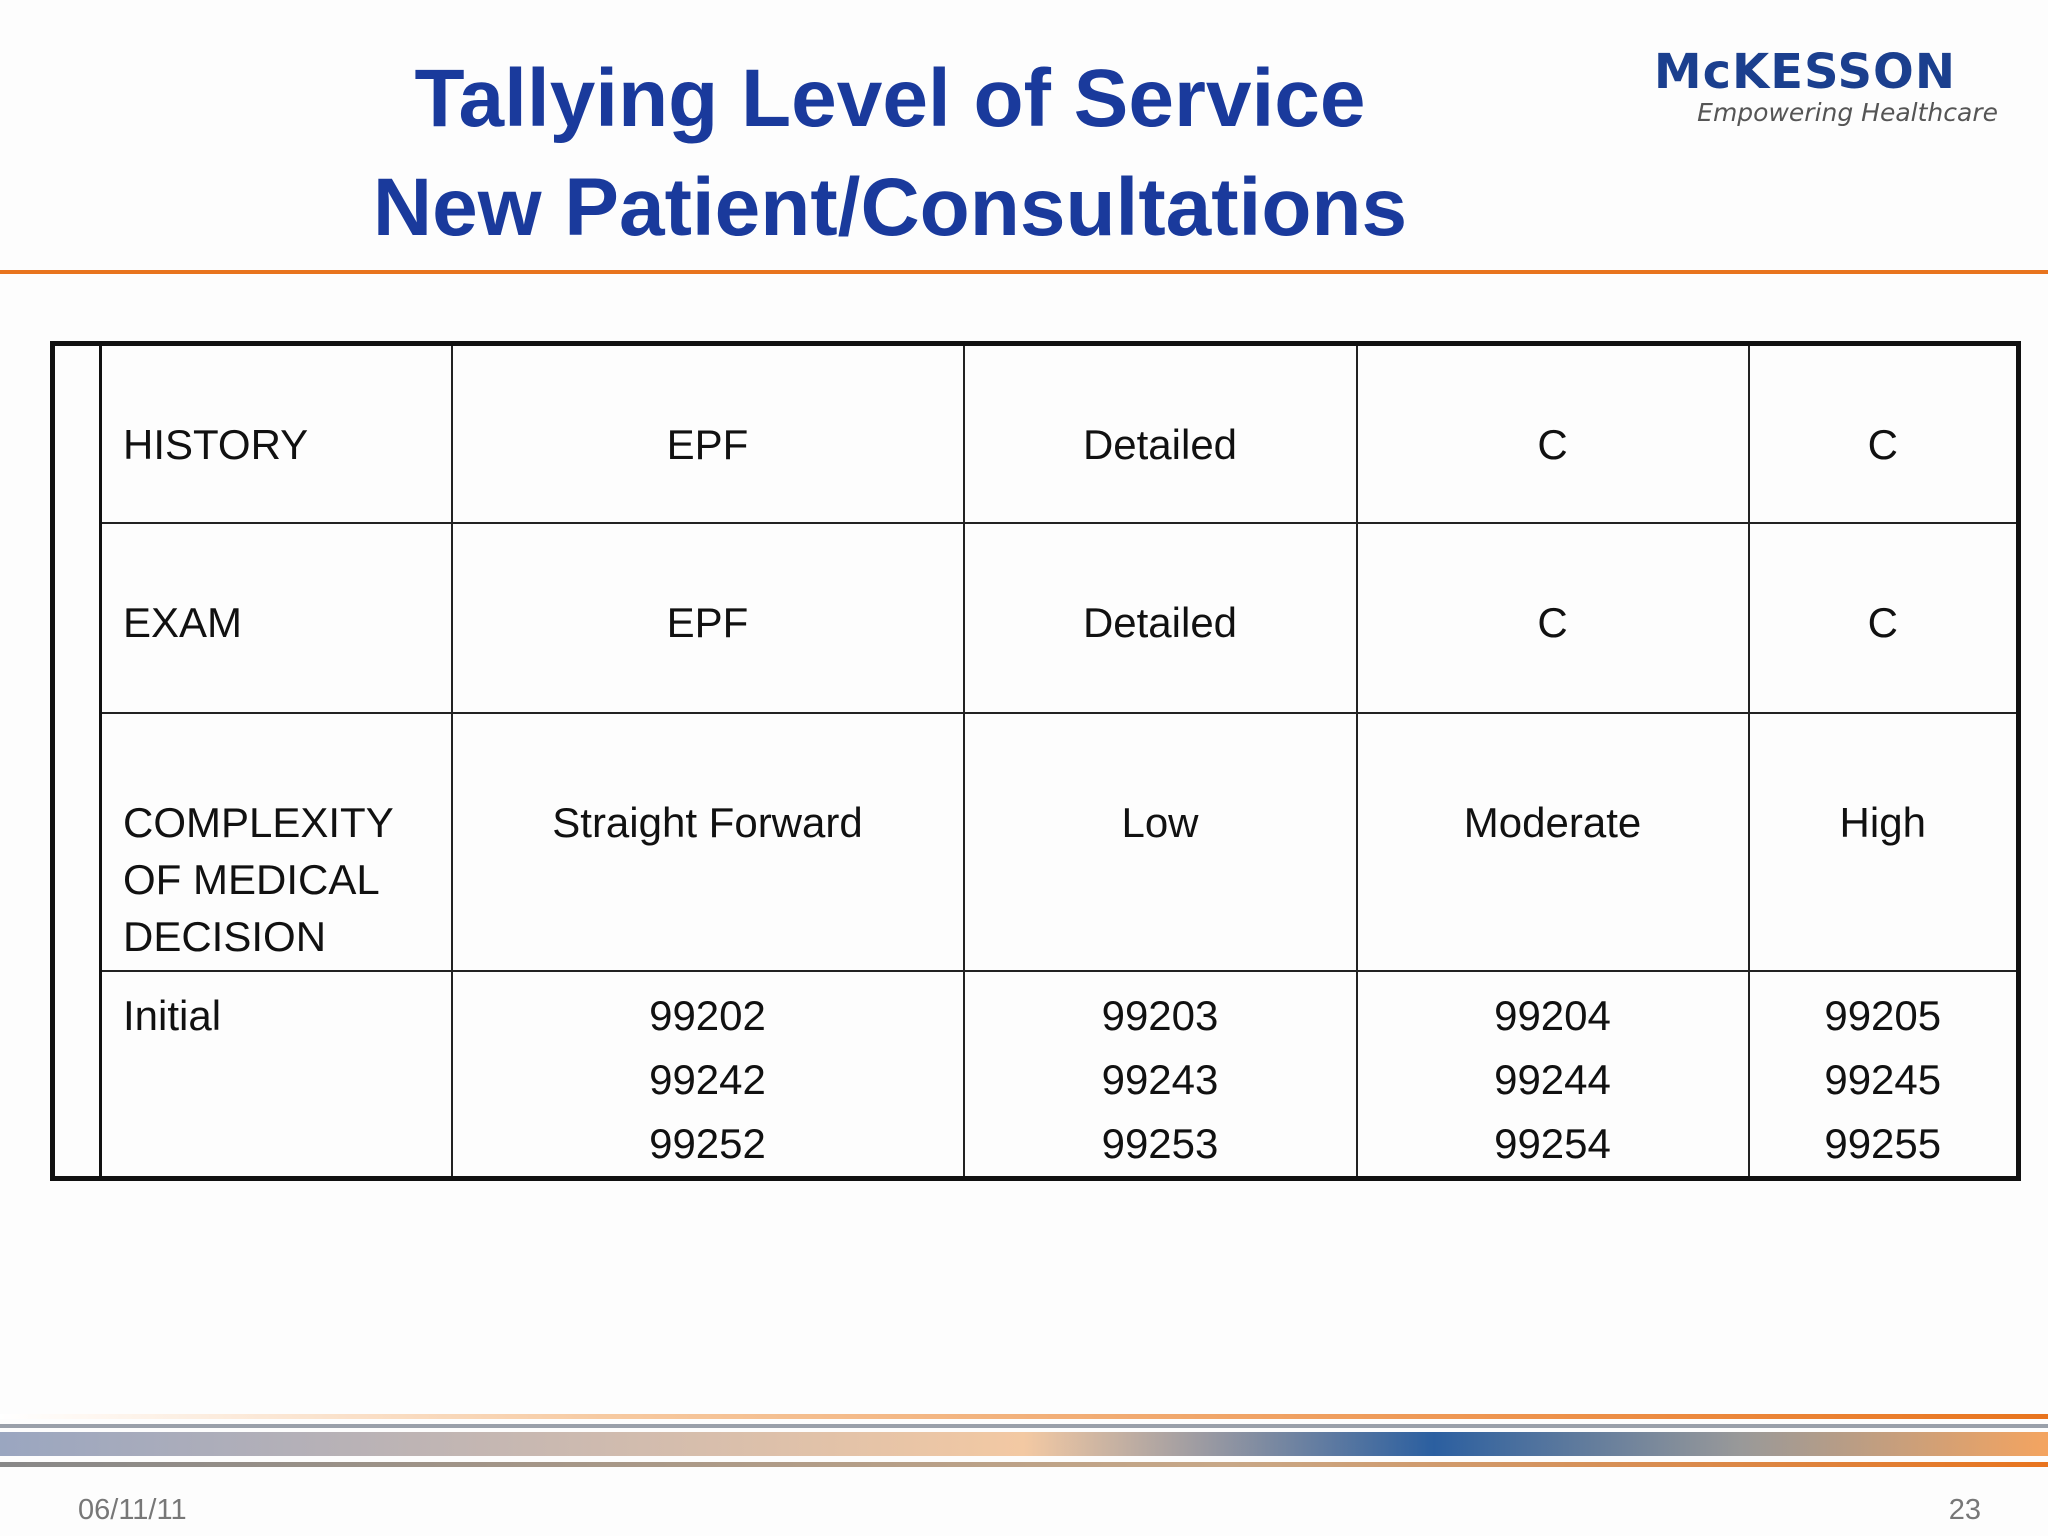 The height and width of the screenshot is (1536, 2048). What do you see at coordinates (1160, 1015) in the screenshot?
I see `code: 99203` at bounding box center [1160, 1015].